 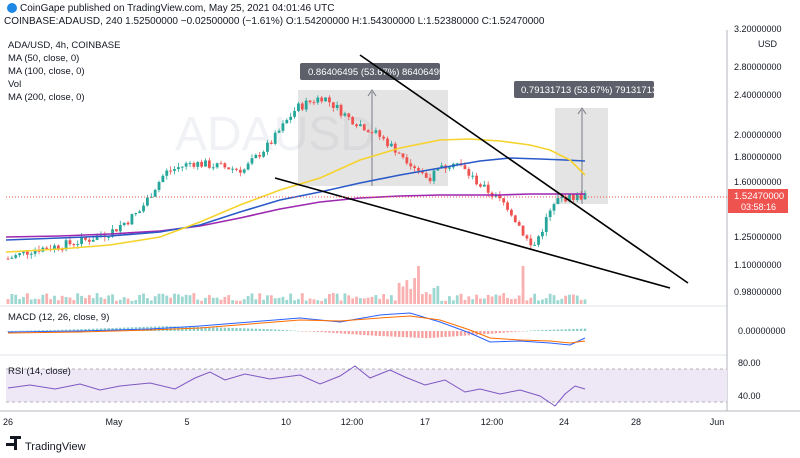 What do you see at coordinates (758, 157) in the screenshot?
I see `price-tick: 1.80000000` at bounding box center [758, 157].